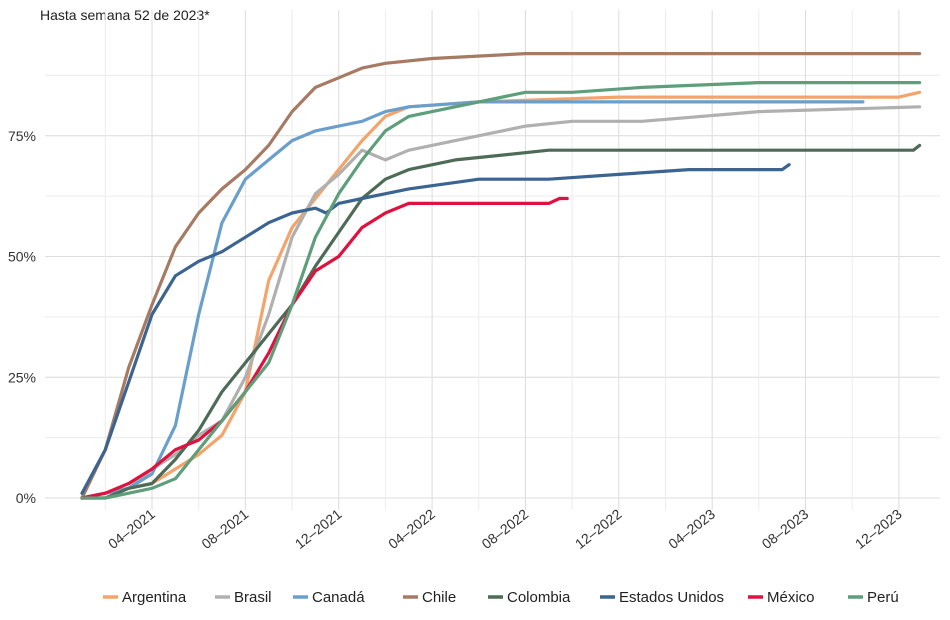  Describe the element at coordinates (318, 529) in the screenshot. I see `x-tick-label: 12–2021` at that location.